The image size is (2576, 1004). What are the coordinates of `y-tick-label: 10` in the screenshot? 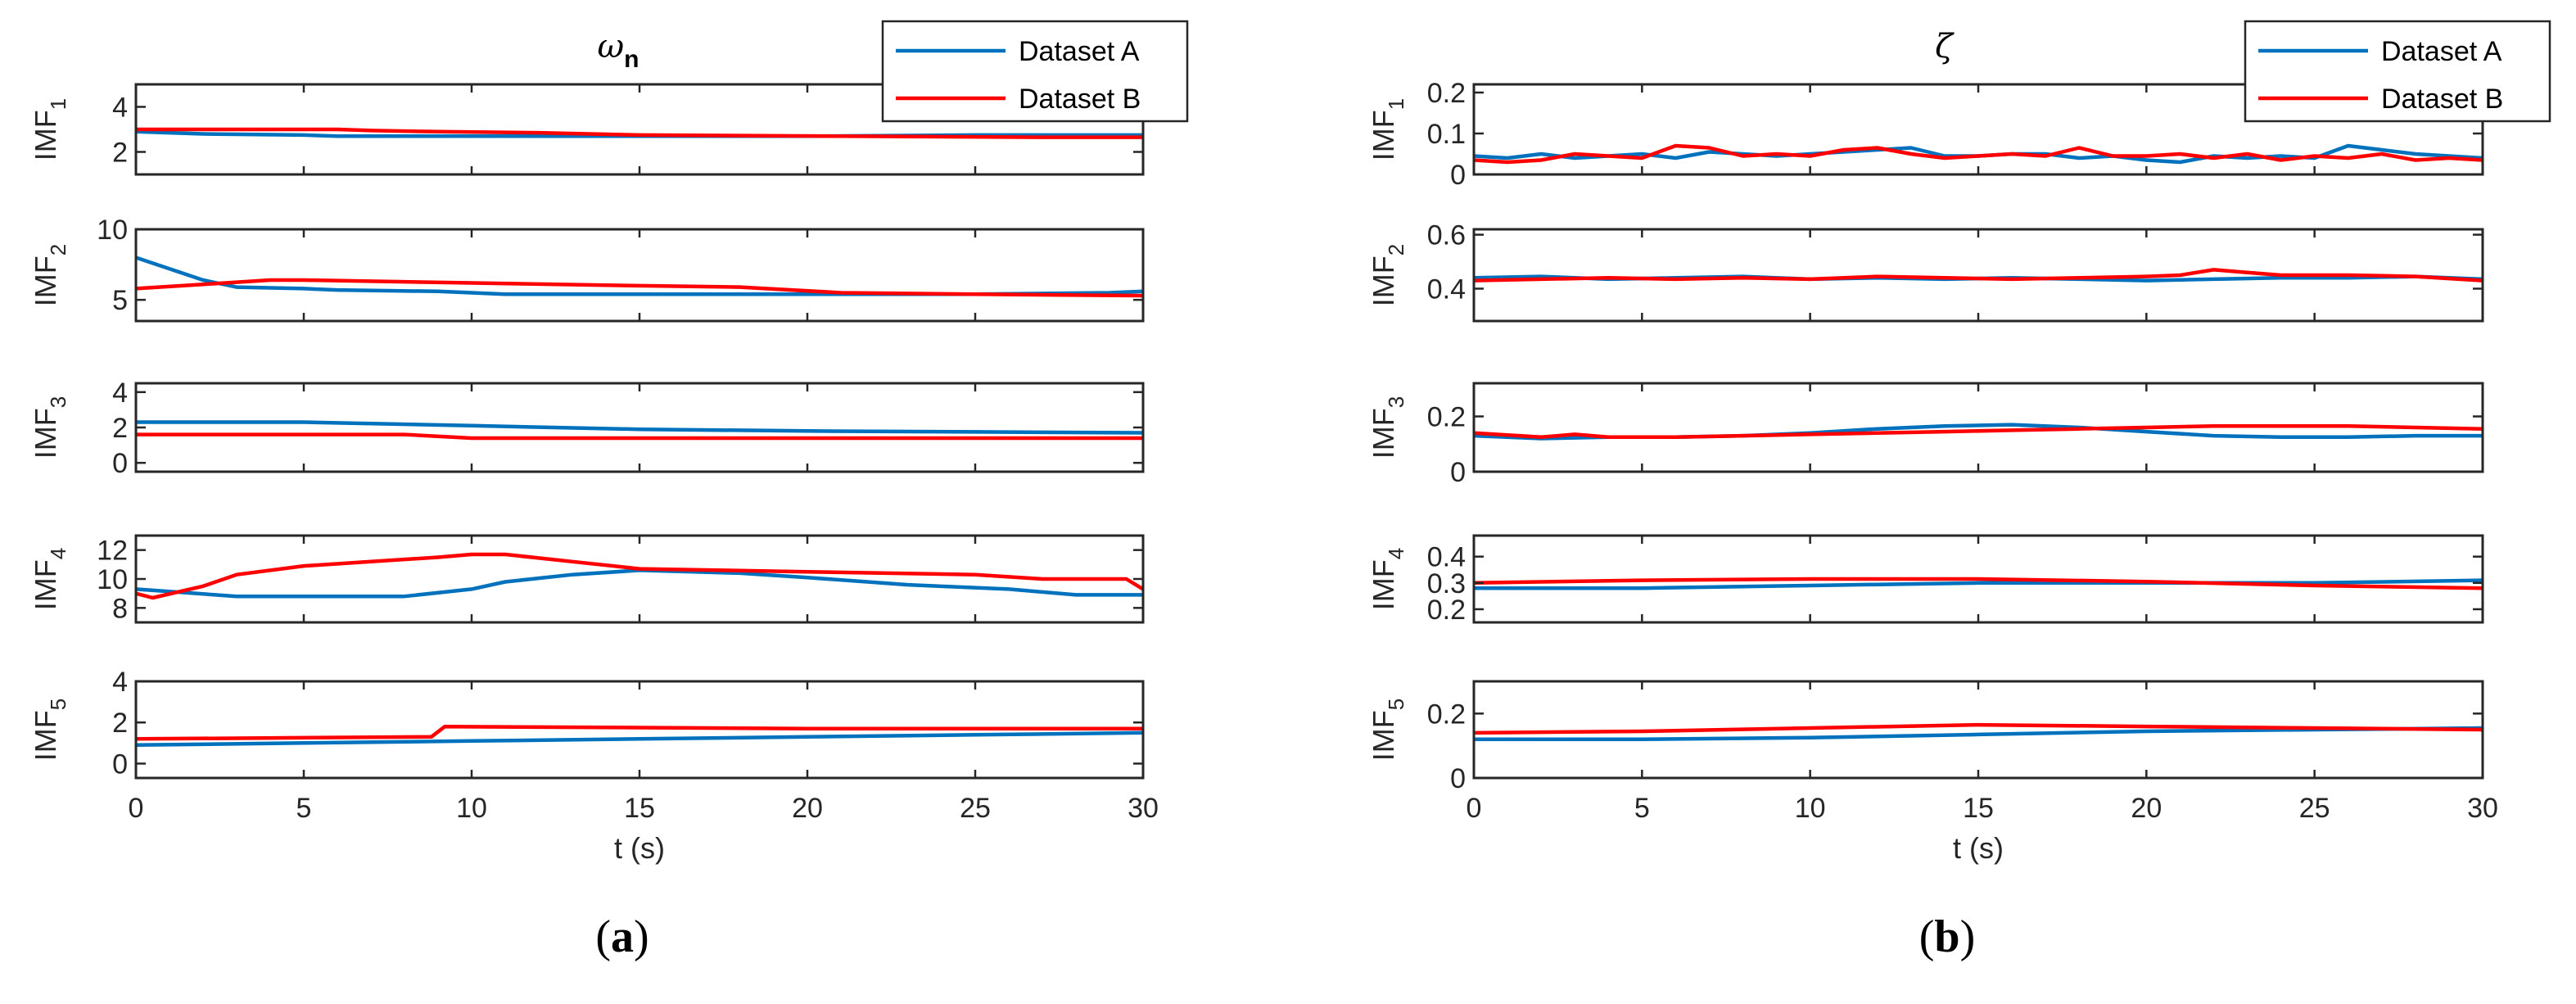 It's located at (112, 579).